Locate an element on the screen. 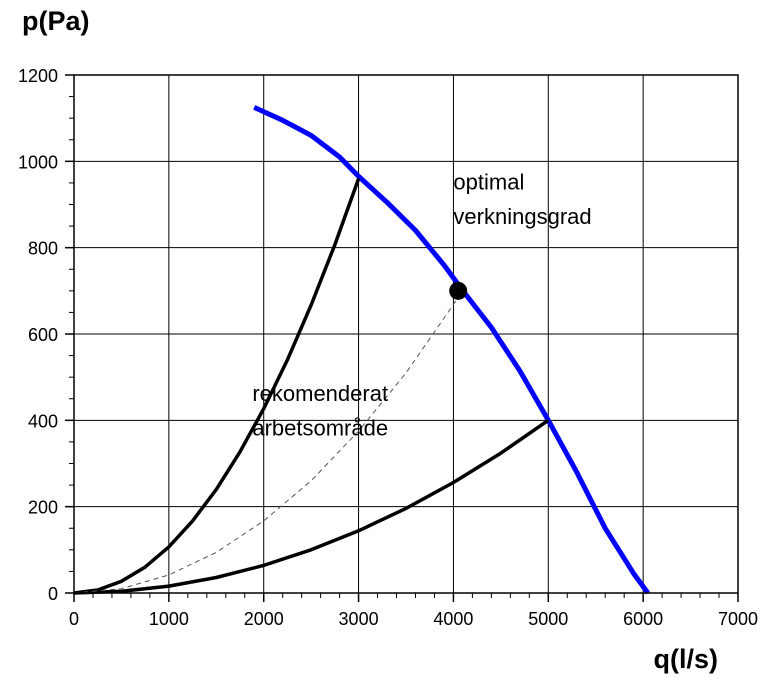  y-tick-label: 400 is located at coordinates (43, 421).